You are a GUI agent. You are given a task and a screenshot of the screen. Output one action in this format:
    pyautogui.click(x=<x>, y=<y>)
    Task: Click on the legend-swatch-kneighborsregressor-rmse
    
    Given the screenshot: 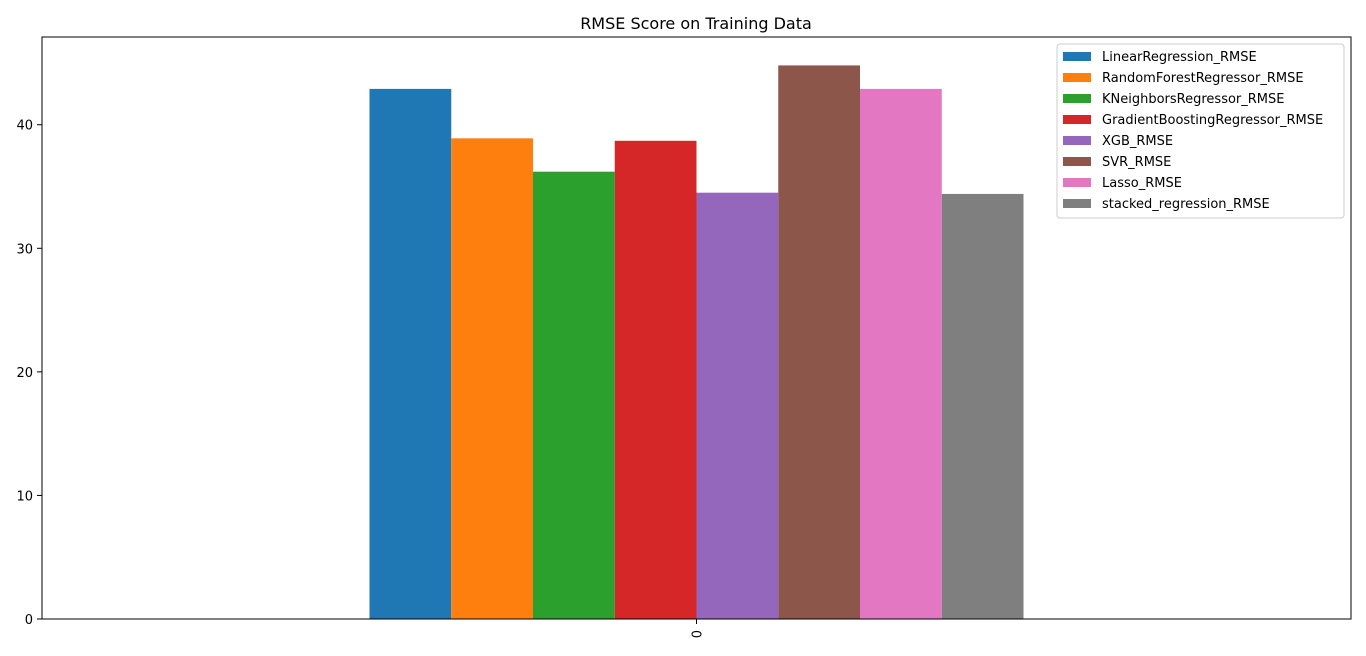 What is the action you would take?
    pyautogui.click(x=1077, y=98)
    